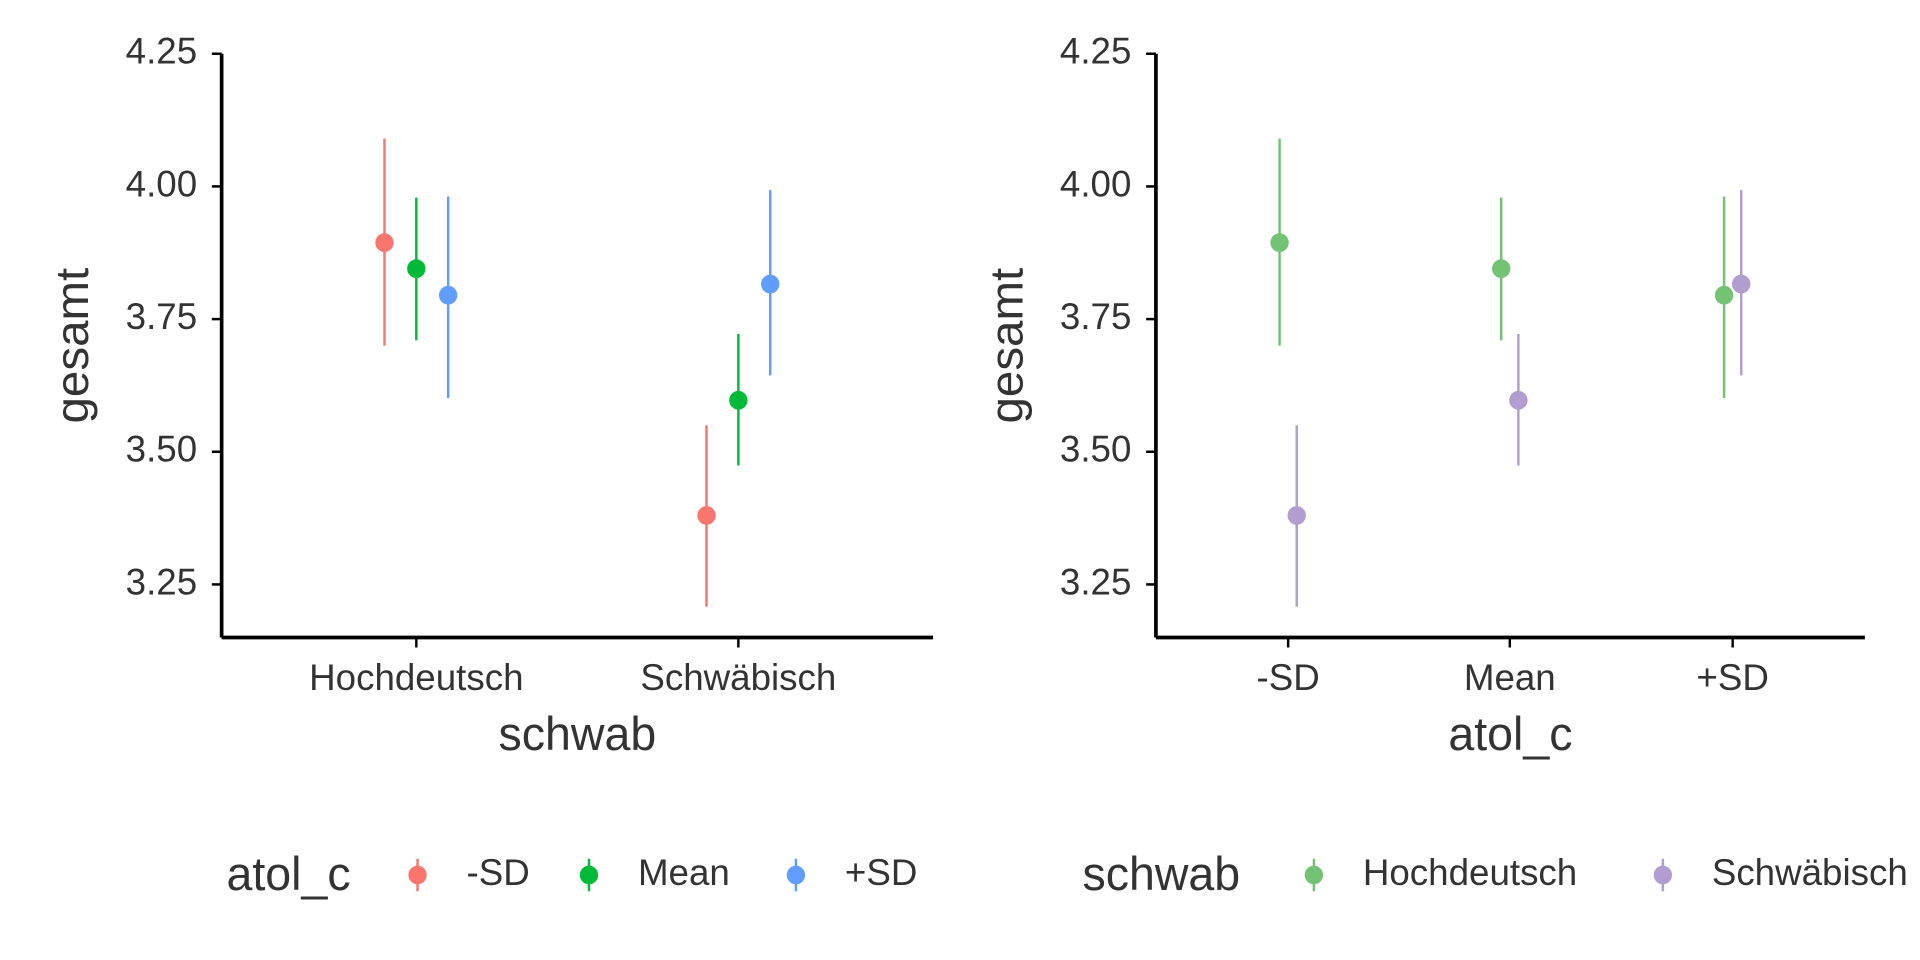 The image size is (1920, 960). Describe the element at coordinates (416, 677) in the screenshot. I see `x-tick-label: Hochdeutsch` at that location.